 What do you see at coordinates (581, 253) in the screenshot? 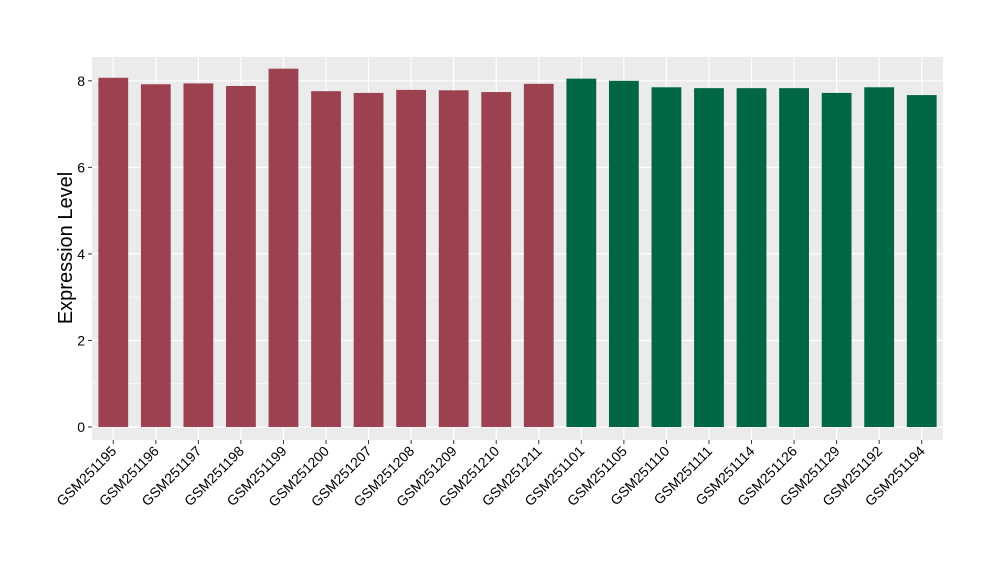
I see `bar-GSM251101` at bounding box center [581, 253].